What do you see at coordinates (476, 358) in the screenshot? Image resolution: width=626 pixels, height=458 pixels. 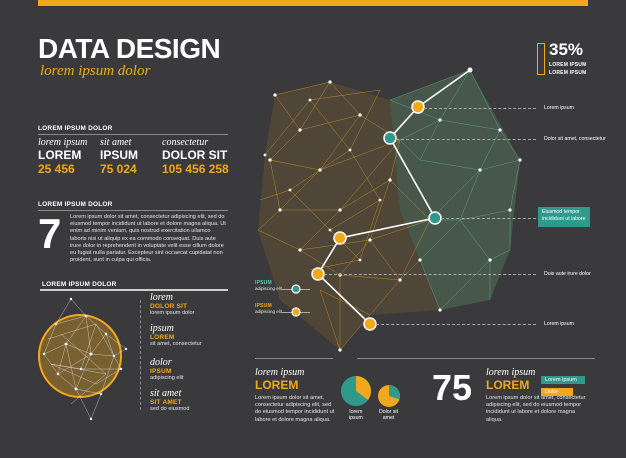 I see `bottom-divider-right` at bounding box center [476, 358].